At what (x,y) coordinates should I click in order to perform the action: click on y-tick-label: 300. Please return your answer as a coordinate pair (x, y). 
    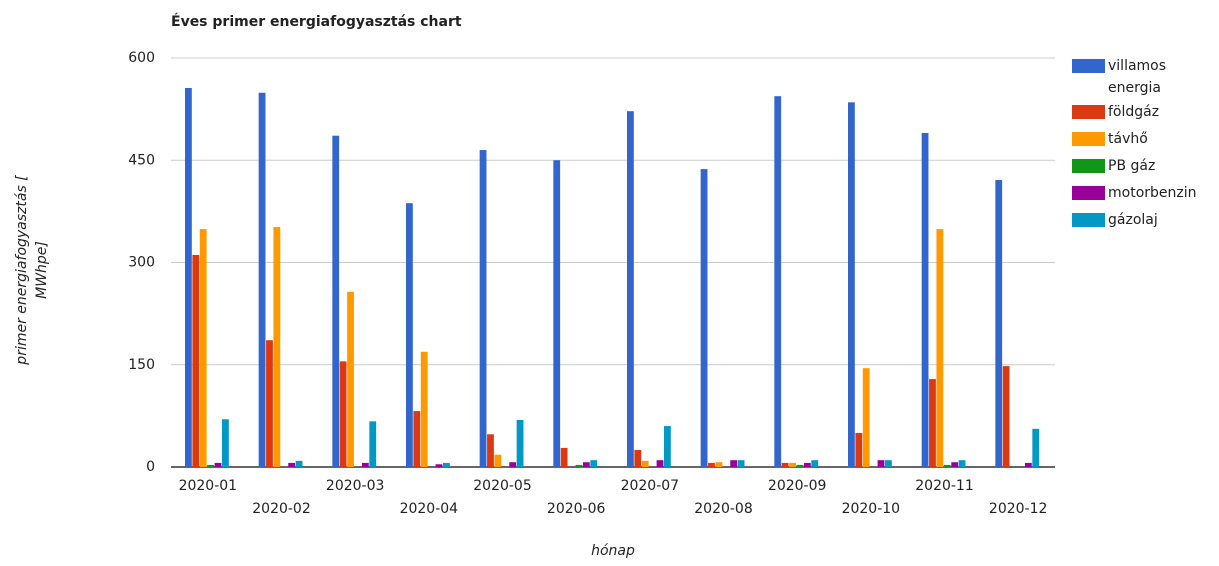
    Looking at the image, I should click on (141, 263).